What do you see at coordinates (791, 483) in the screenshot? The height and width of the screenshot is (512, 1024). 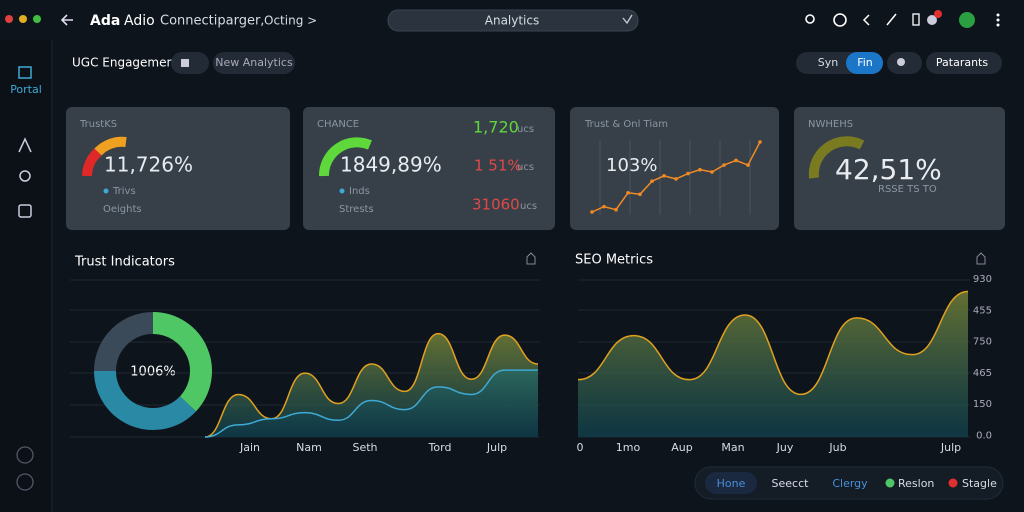 I see `nav-item: Seecct` at bounding box center [791, 483].